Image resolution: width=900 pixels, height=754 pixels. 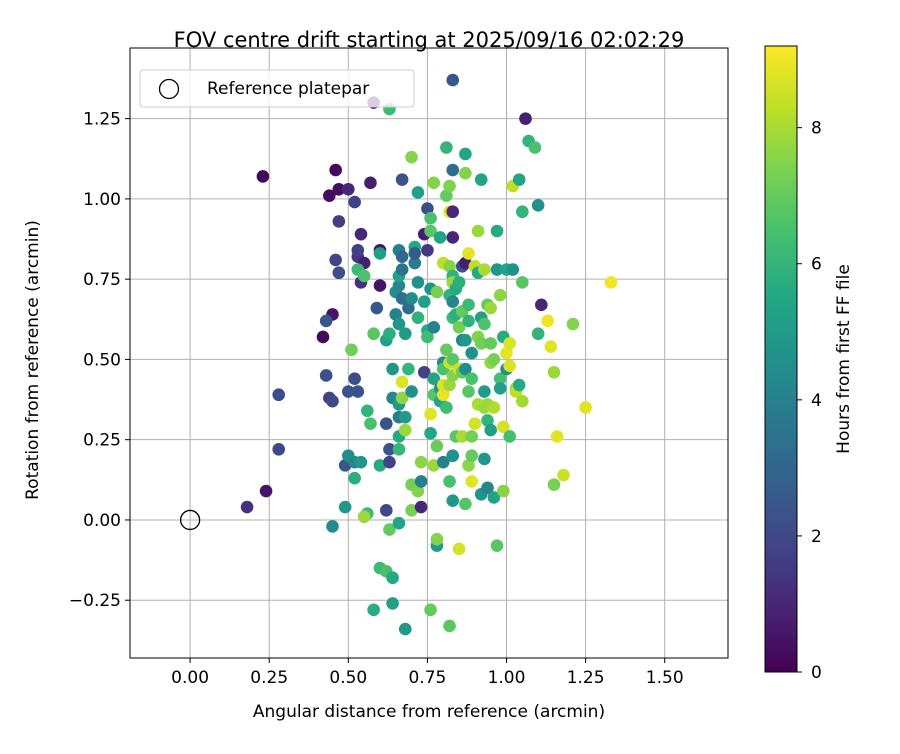 I want to click on legend-label: Reference platepar, so click(x=288, y=89).